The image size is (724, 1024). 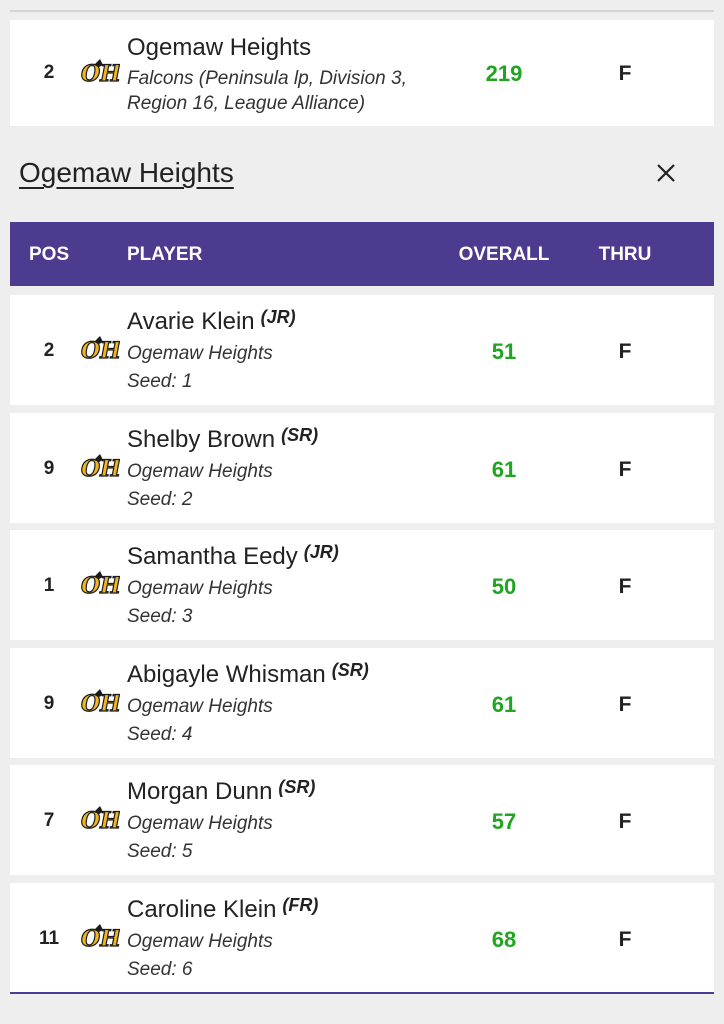 What do you see at coordinates (226, 674) in the screenshot?
I see `player-name: Abigayle Whisman` at bounding box center [226, 674].